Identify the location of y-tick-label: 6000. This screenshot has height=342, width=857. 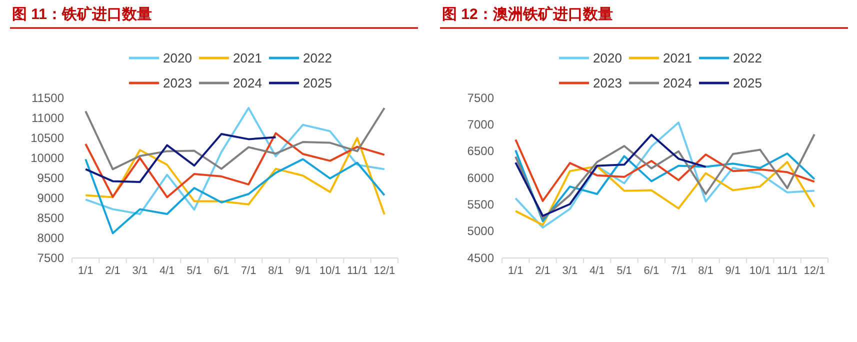
(480, 177).